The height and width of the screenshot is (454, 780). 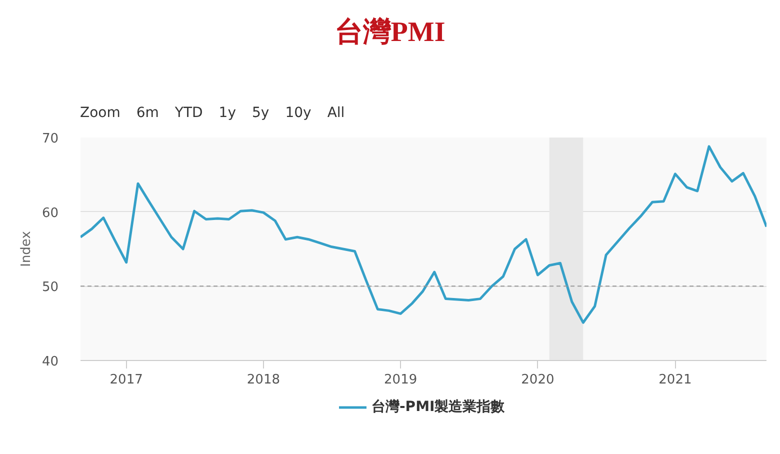 What do you see at coordinates (50, 139) in the screenshot?
I see `y-tick-label: 70` at bounding box center [50, 139].